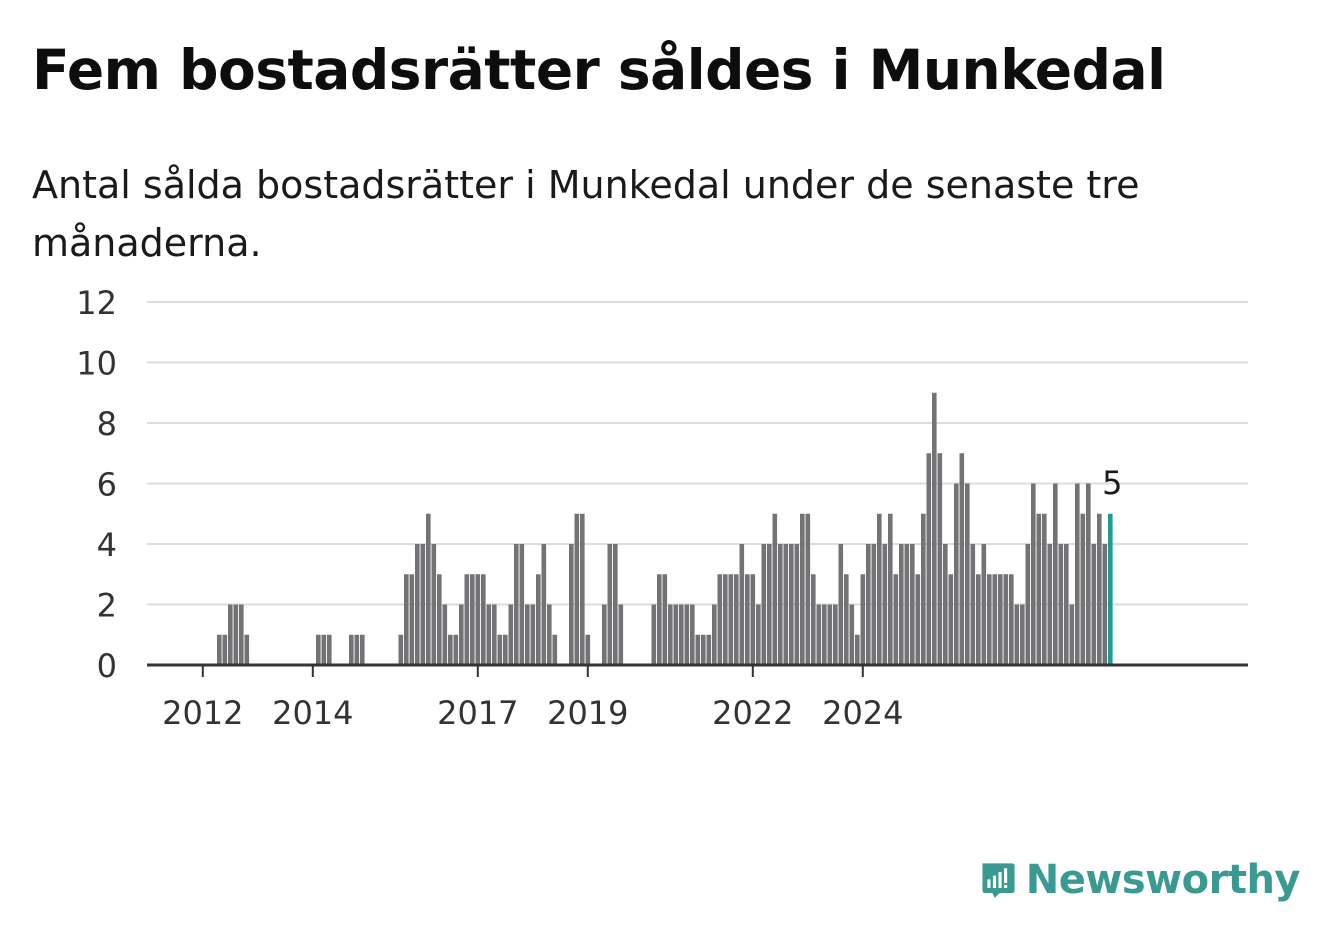  Describe the element at coordinates (697, 697) in the screenshot. I see `x-axis: 2012 2014 2017 2019 2022 2024` at that location.